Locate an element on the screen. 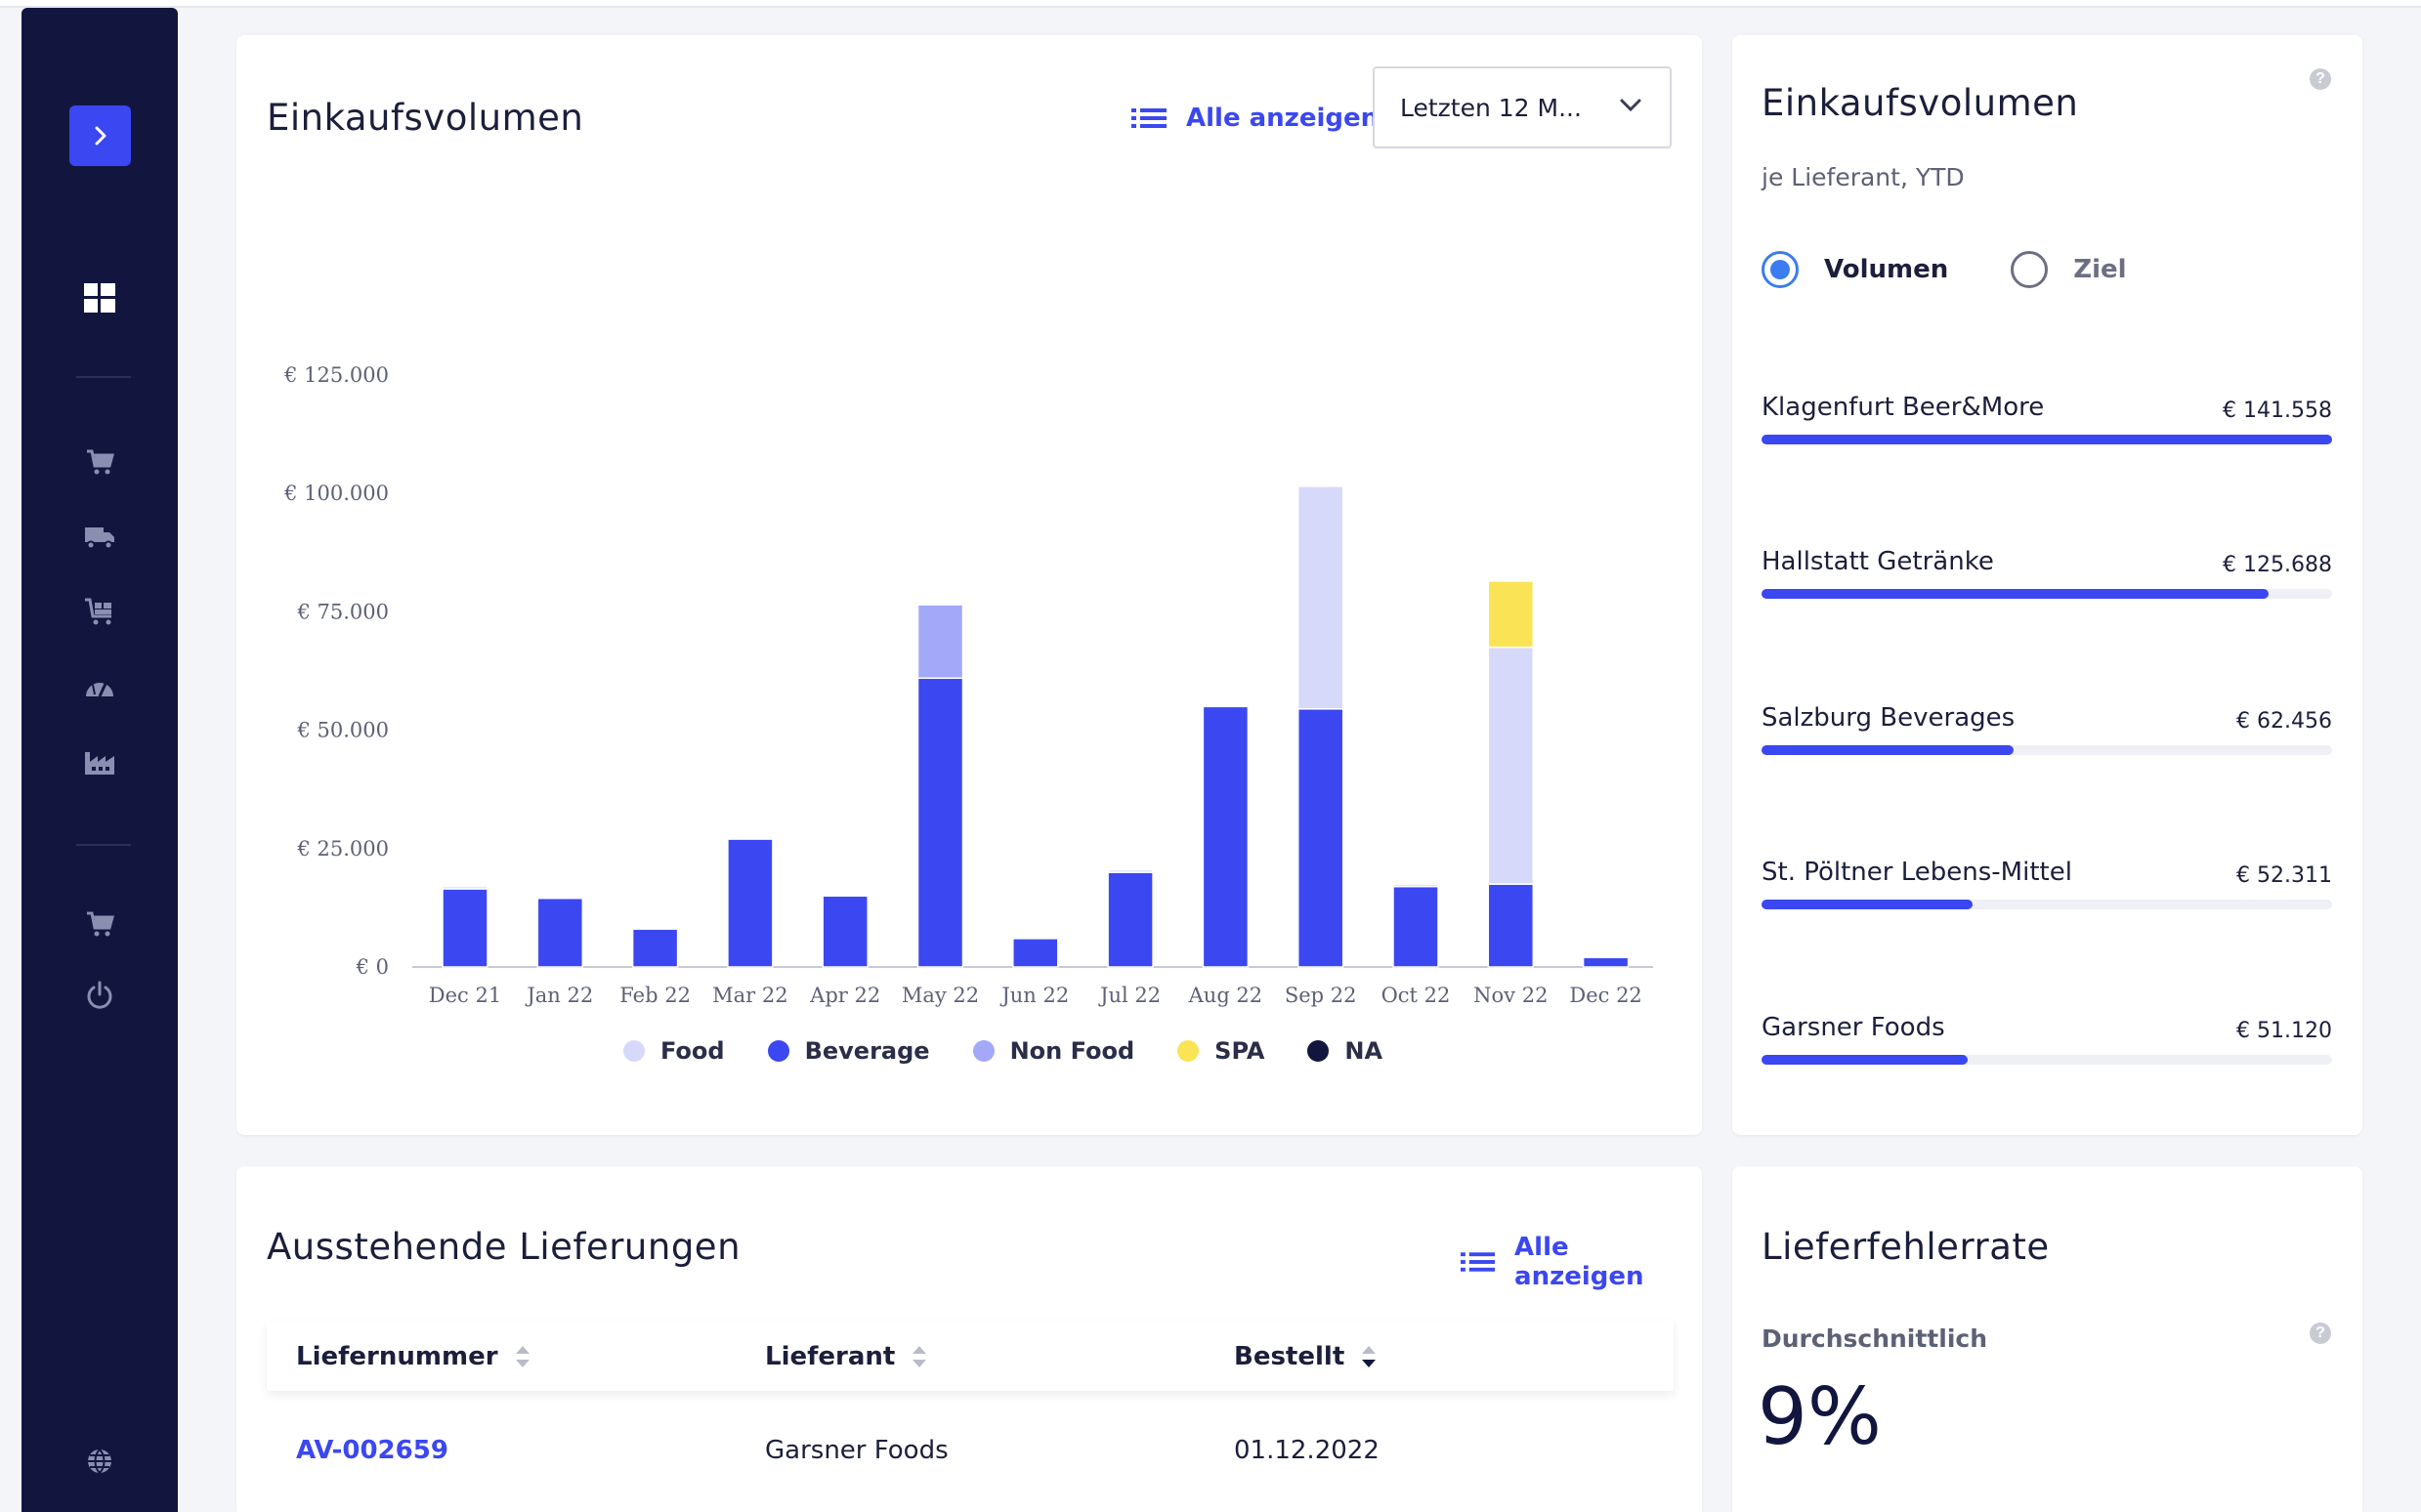 The height and width of the screenshot is (1512, 2421). legend-item: Non Food is located at coordinates (1053, 1051).